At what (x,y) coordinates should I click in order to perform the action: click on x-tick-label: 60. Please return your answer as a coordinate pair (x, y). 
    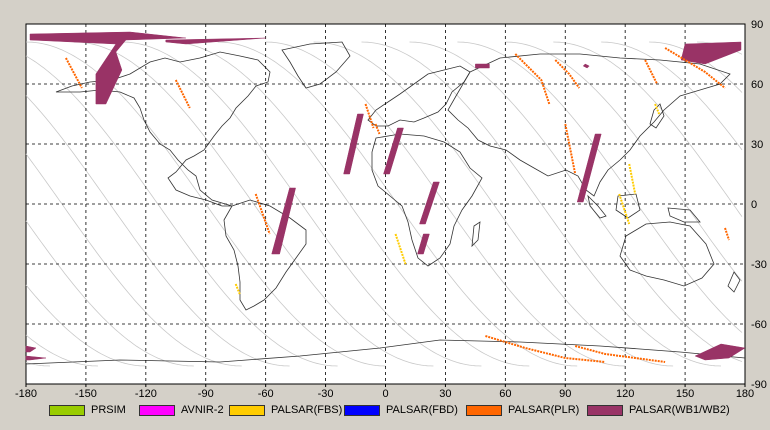
    Looking at the image, I should click on (505, 392).